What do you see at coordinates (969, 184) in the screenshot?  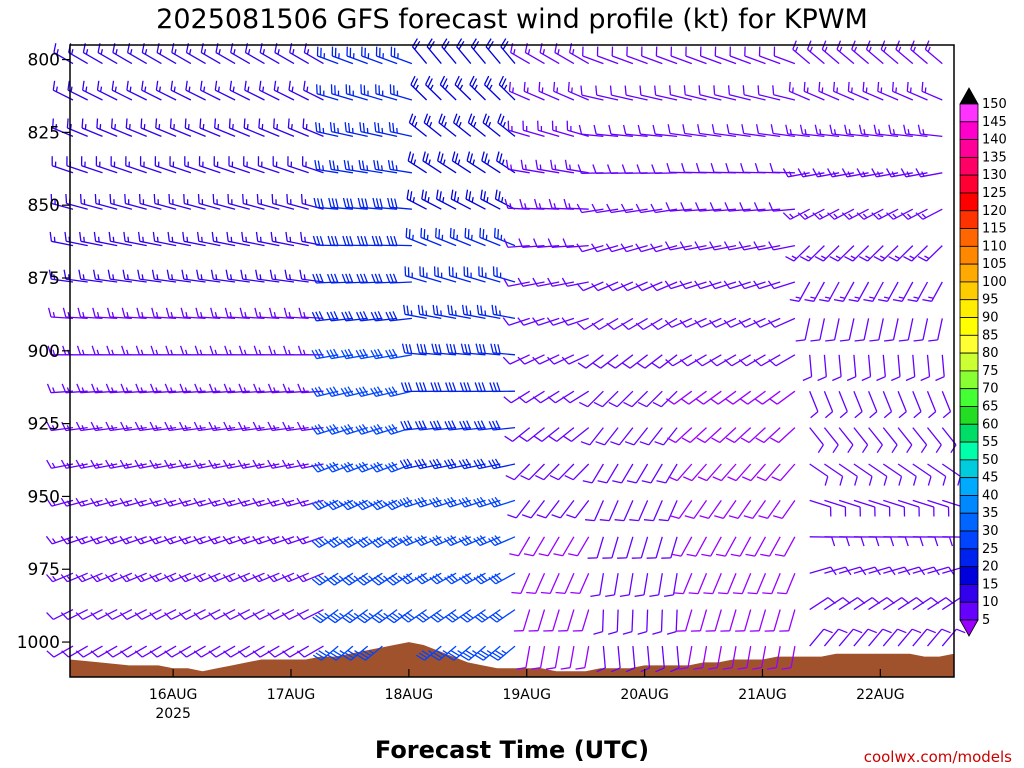 I see `colorbar-swatch` at bounding box center [969, 184].